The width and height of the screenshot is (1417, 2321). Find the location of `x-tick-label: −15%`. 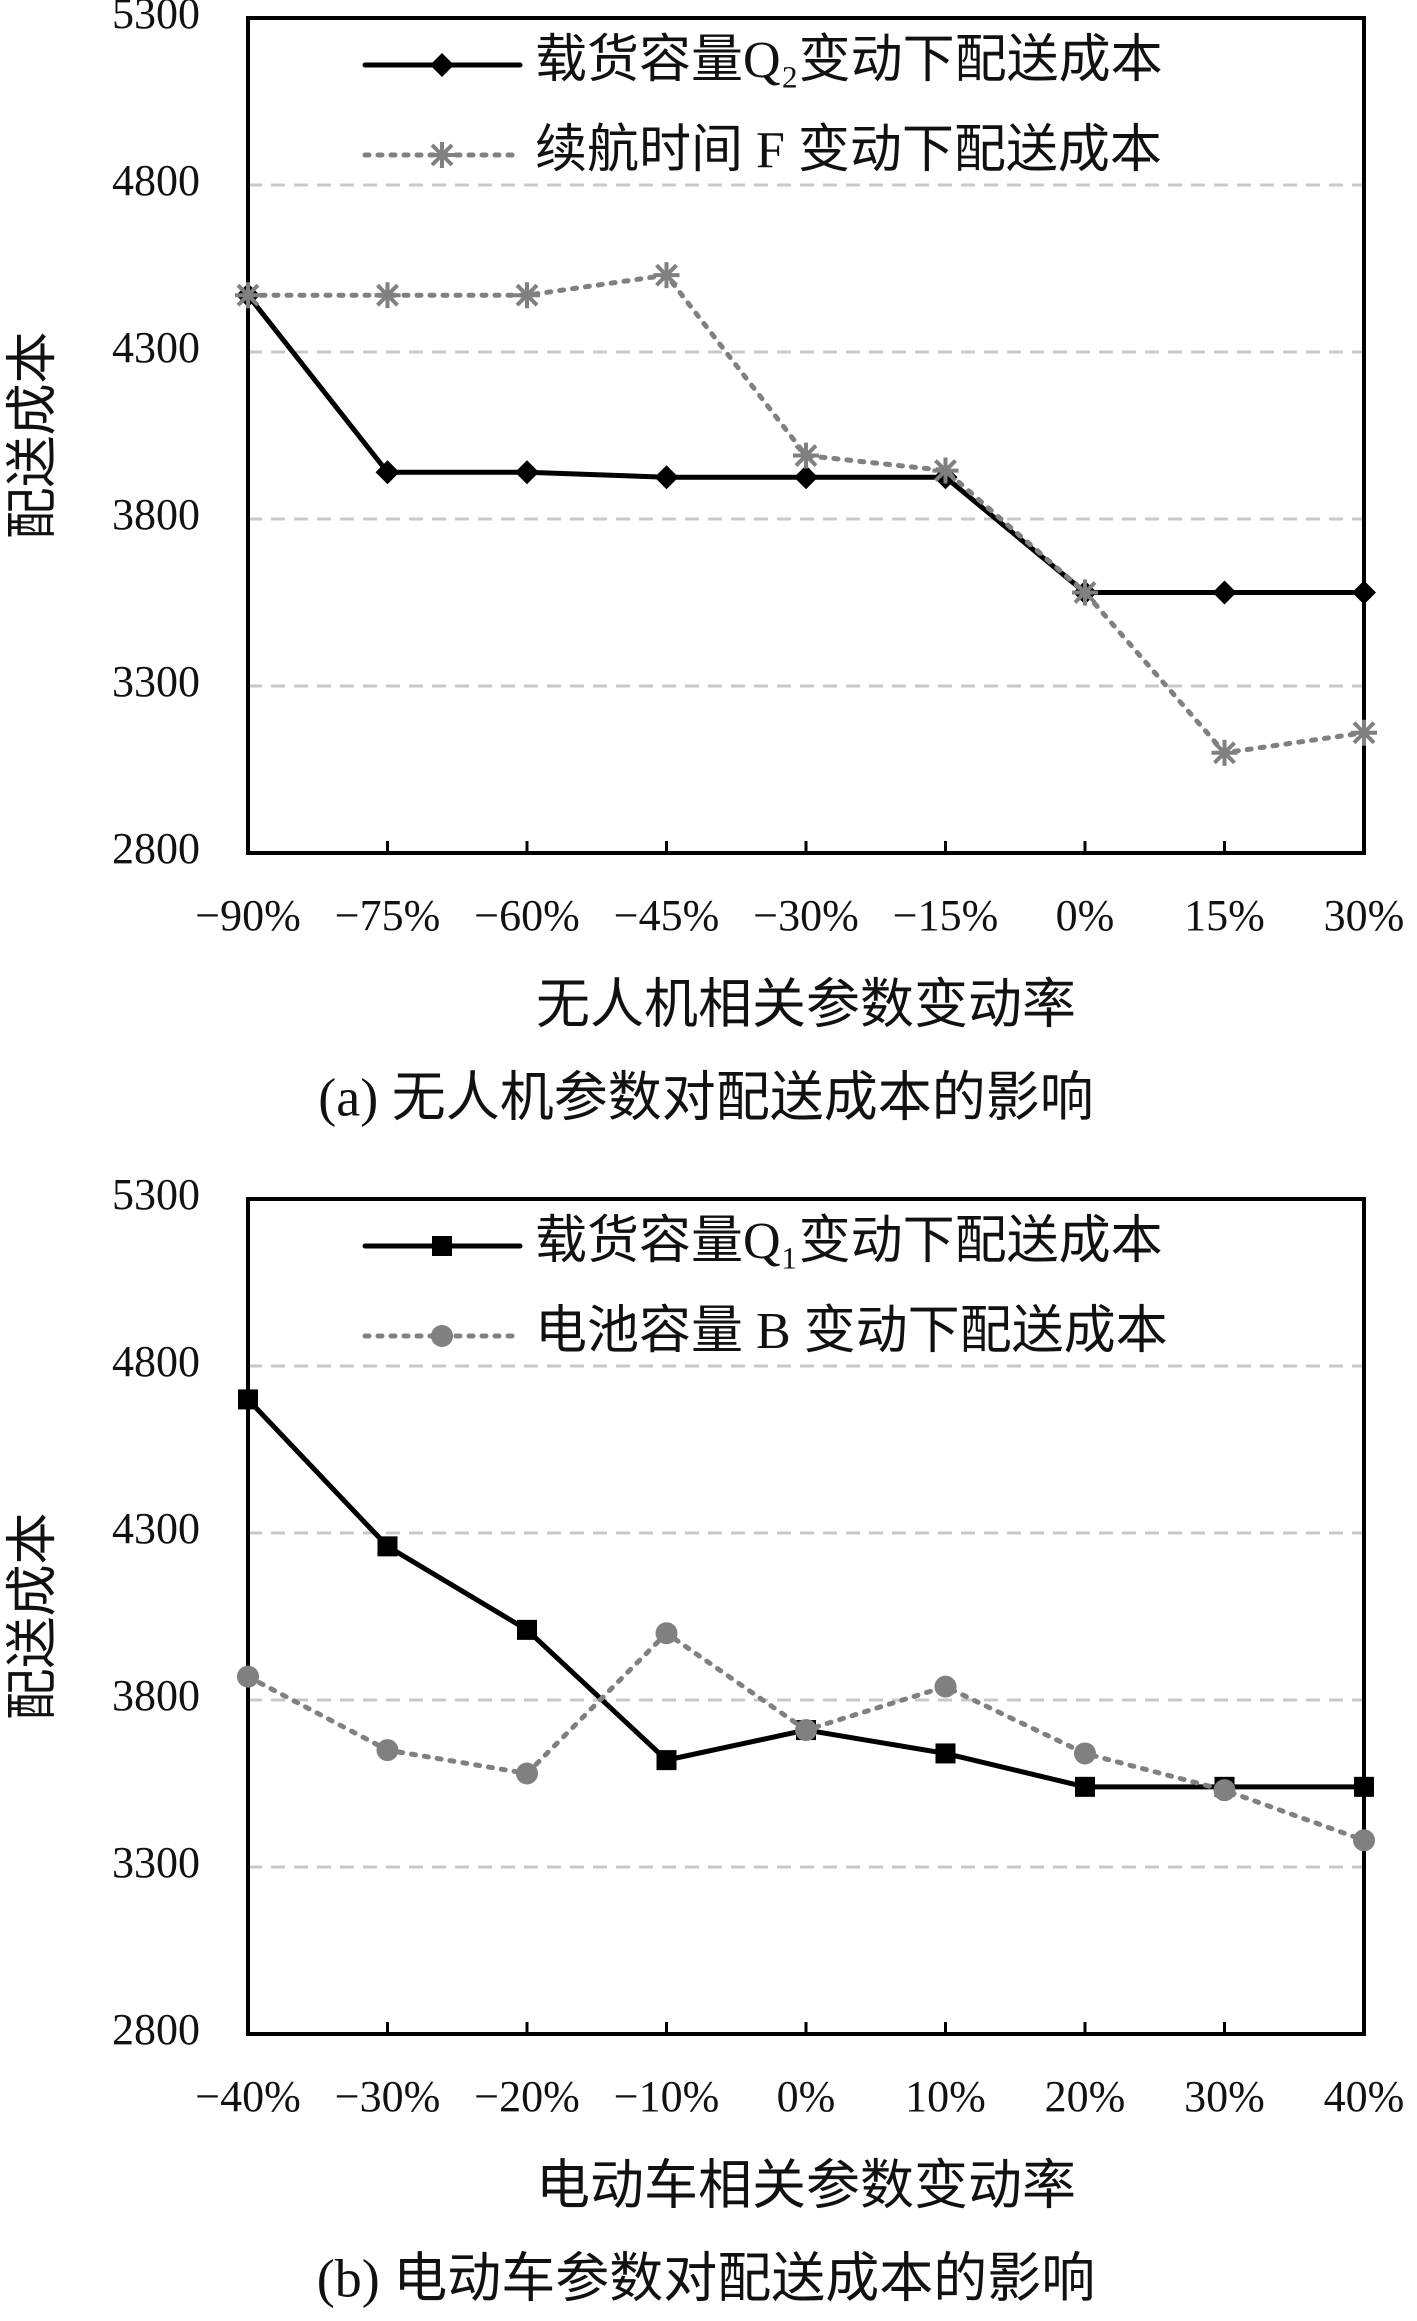

x-tick-label: −15% is located at coordinates (945, 915).